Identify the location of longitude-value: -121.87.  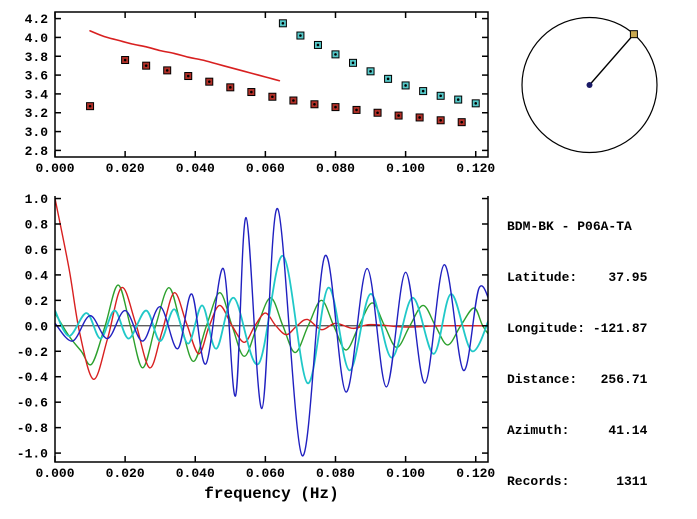
(620, 328).